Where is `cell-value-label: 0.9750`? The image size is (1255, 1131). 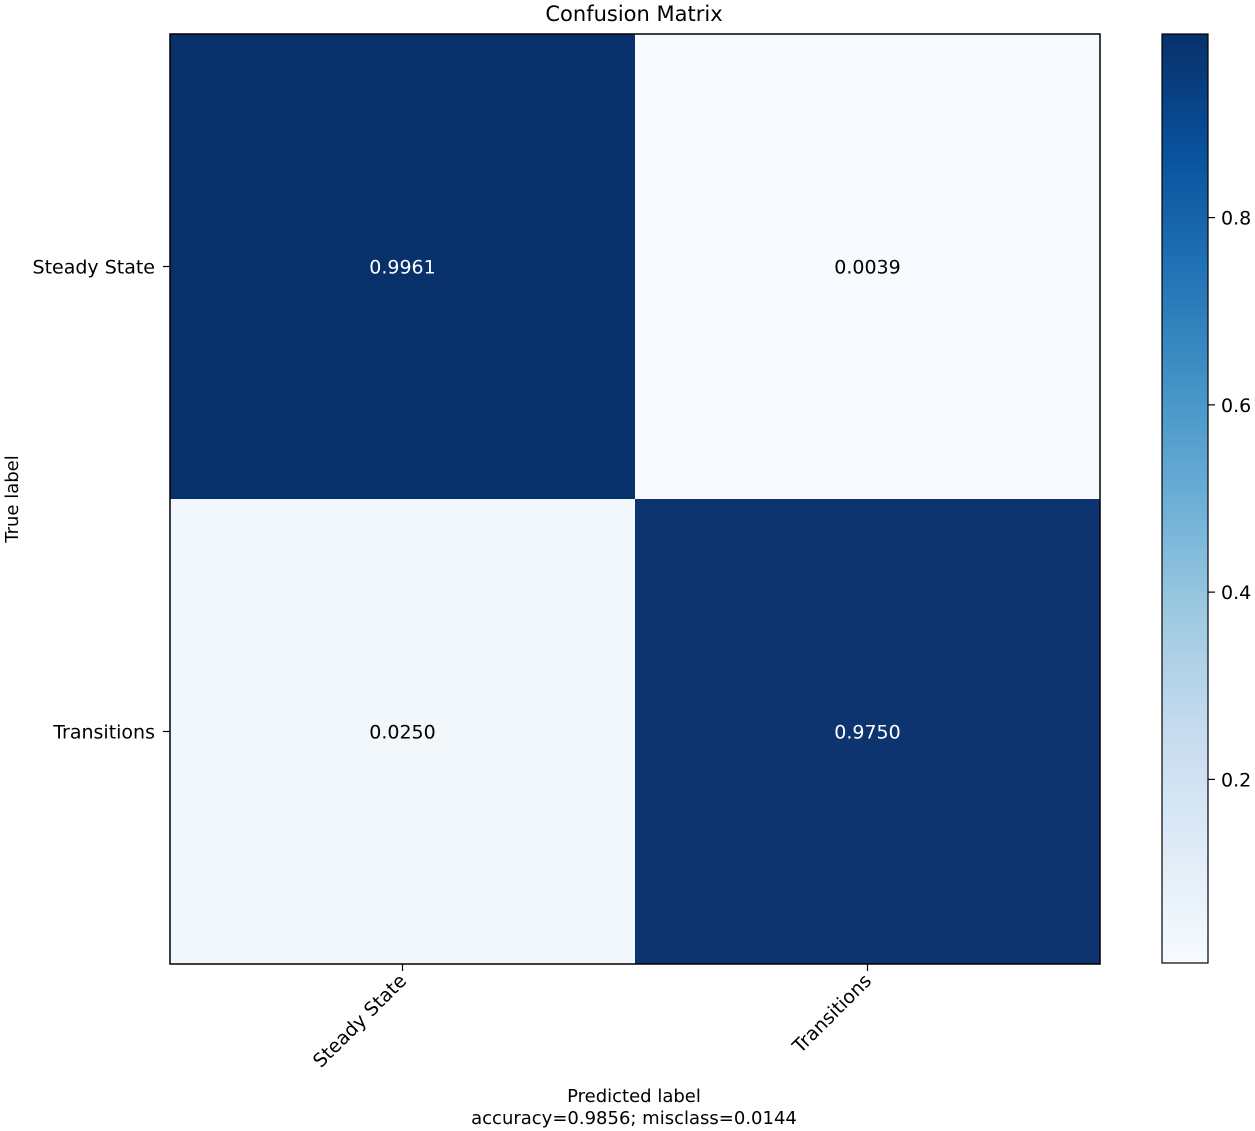
cell-value-label: 0.9750 is located at coordinates (867, 733).